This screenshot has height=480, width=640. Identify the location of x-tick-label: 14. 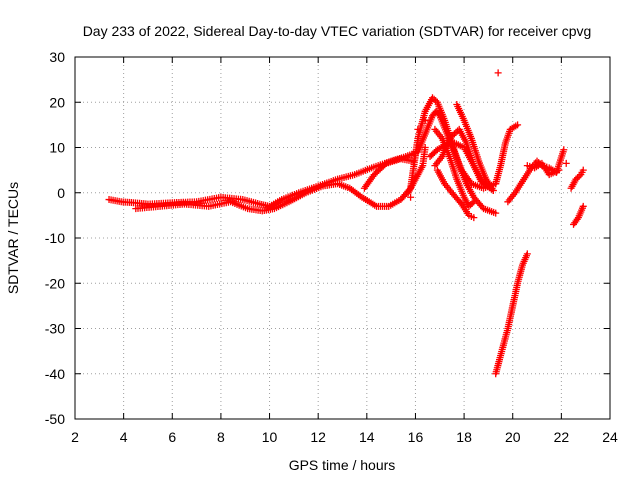
(367, 437).